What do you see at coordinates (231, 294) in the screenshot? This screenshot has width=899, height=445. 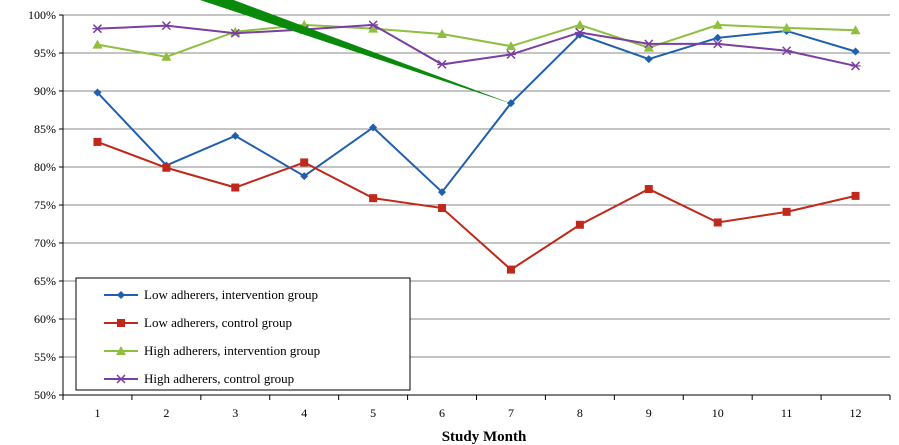 I see `legend-label: Low adherers, intervention group` at bounding box center [231, 294].